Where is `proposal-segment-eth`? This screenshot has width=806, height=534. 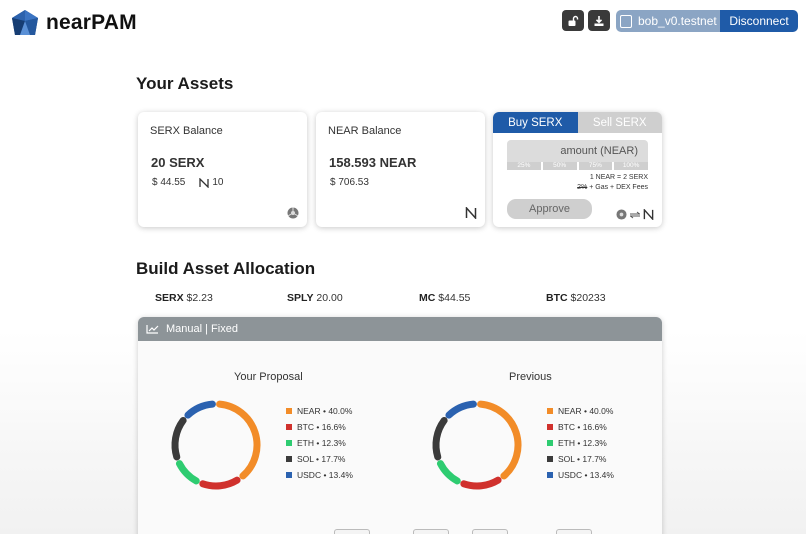 proposal-segment-eth is located at coordinates (187, 472).